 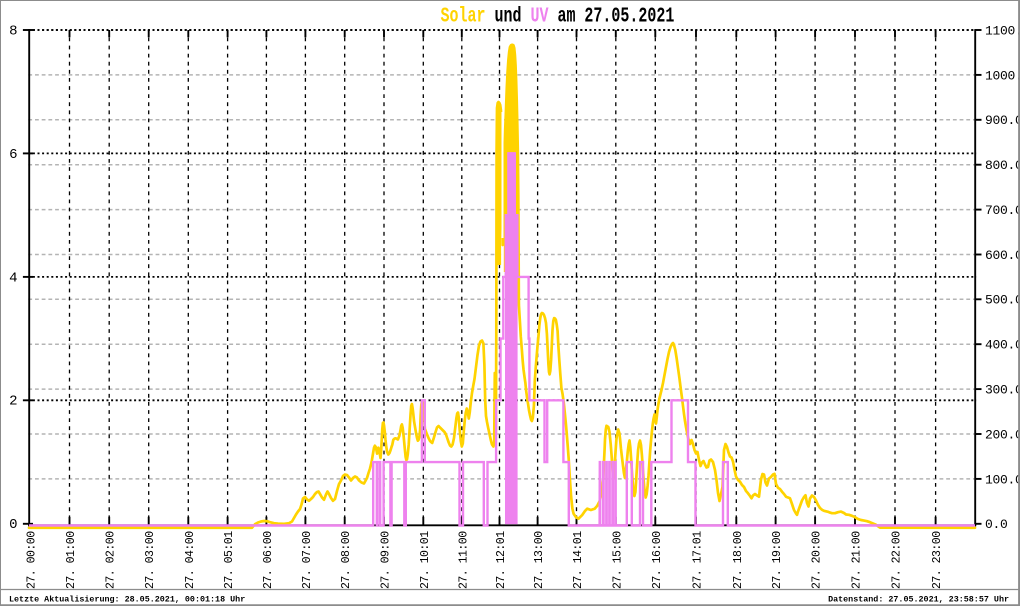 I want to click on svg-text: 27. 22:00, so click(x=897, y=560).